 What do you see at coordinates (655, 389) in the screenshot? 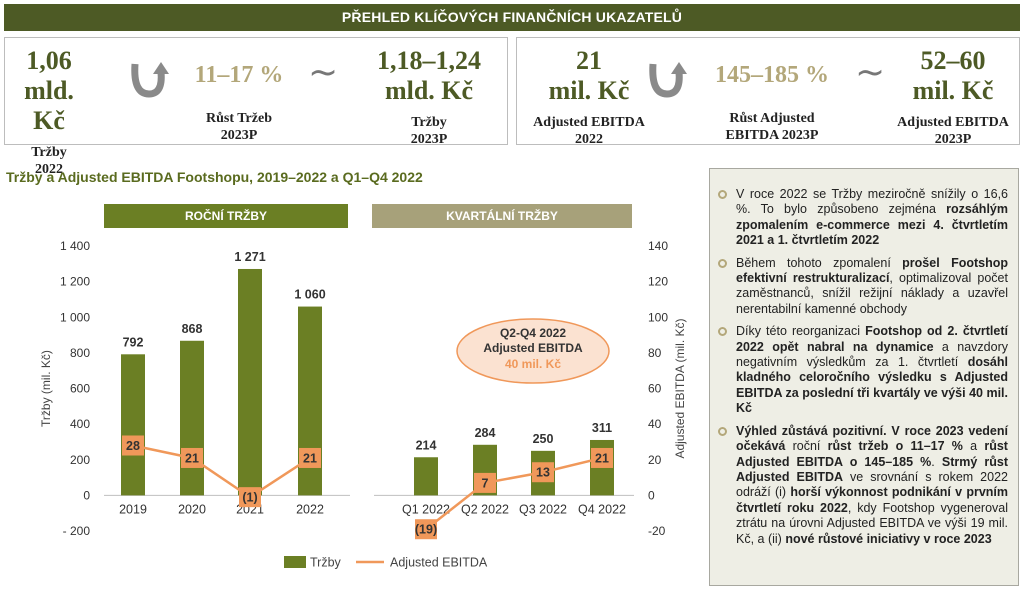
I see `y2-tick-label: 60` at bounding box center [655, 389].